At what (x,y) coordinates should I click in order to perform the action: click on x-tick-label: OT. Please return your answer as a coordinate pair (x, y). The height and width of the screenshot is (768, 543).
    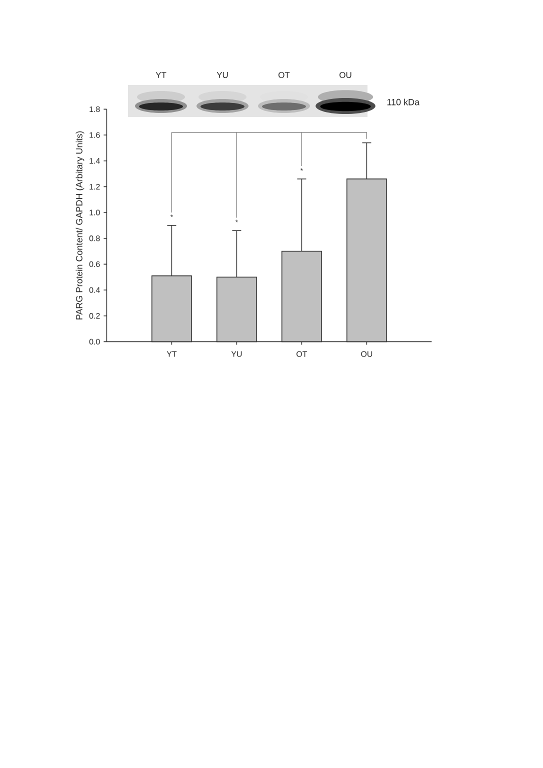
    Looking at the image, I should click on (302, 354).